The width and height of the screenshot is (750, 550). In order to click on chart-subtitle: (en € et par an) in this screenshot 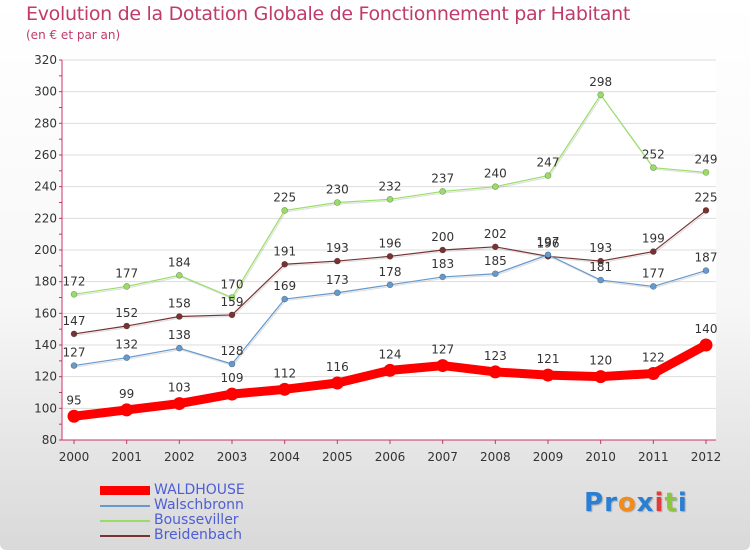, I will do `click(73, 35)`.